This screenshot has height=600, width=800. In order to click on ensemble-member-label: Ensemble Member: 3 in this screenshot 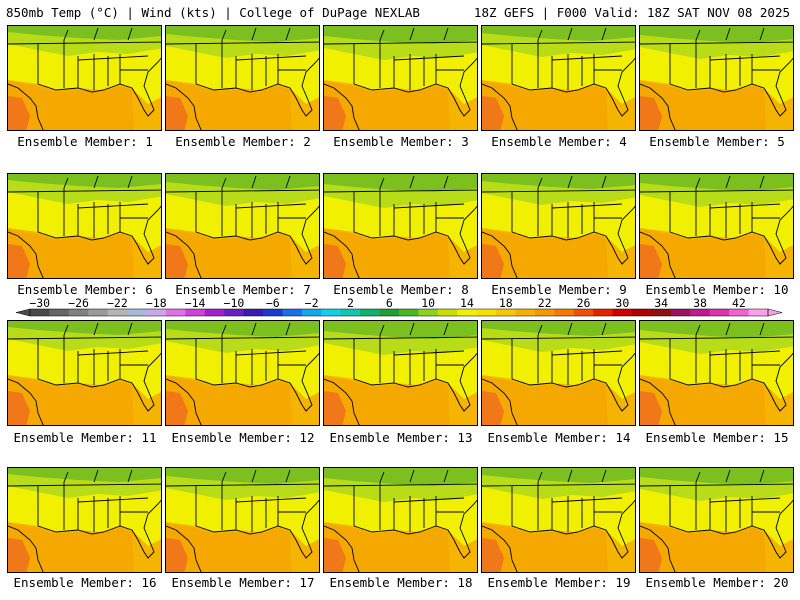, I will do `click(401, 141)`.